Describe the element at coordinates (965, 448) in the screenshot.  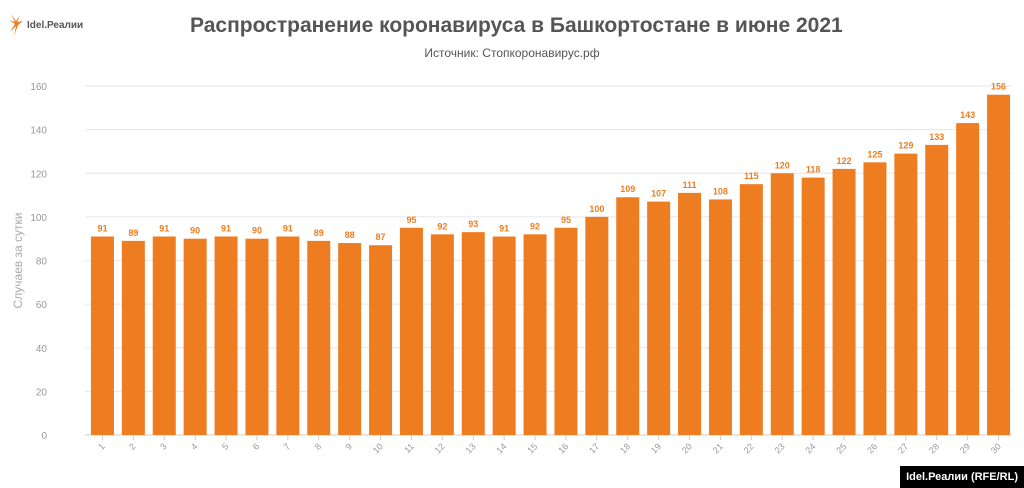
I see `x-tick-label: 29` at that location.